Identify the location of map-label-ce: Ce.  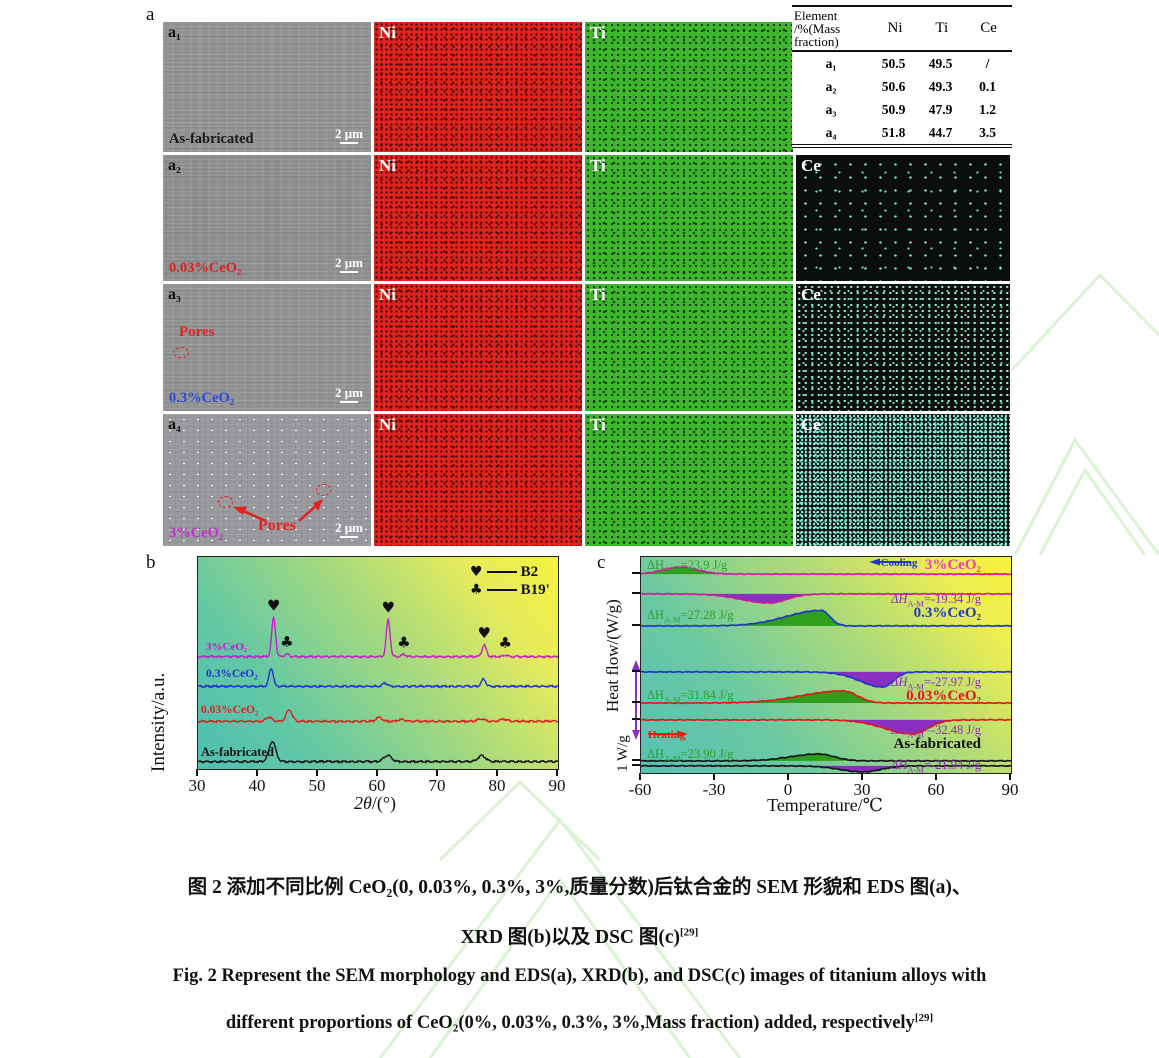
(811, 294).